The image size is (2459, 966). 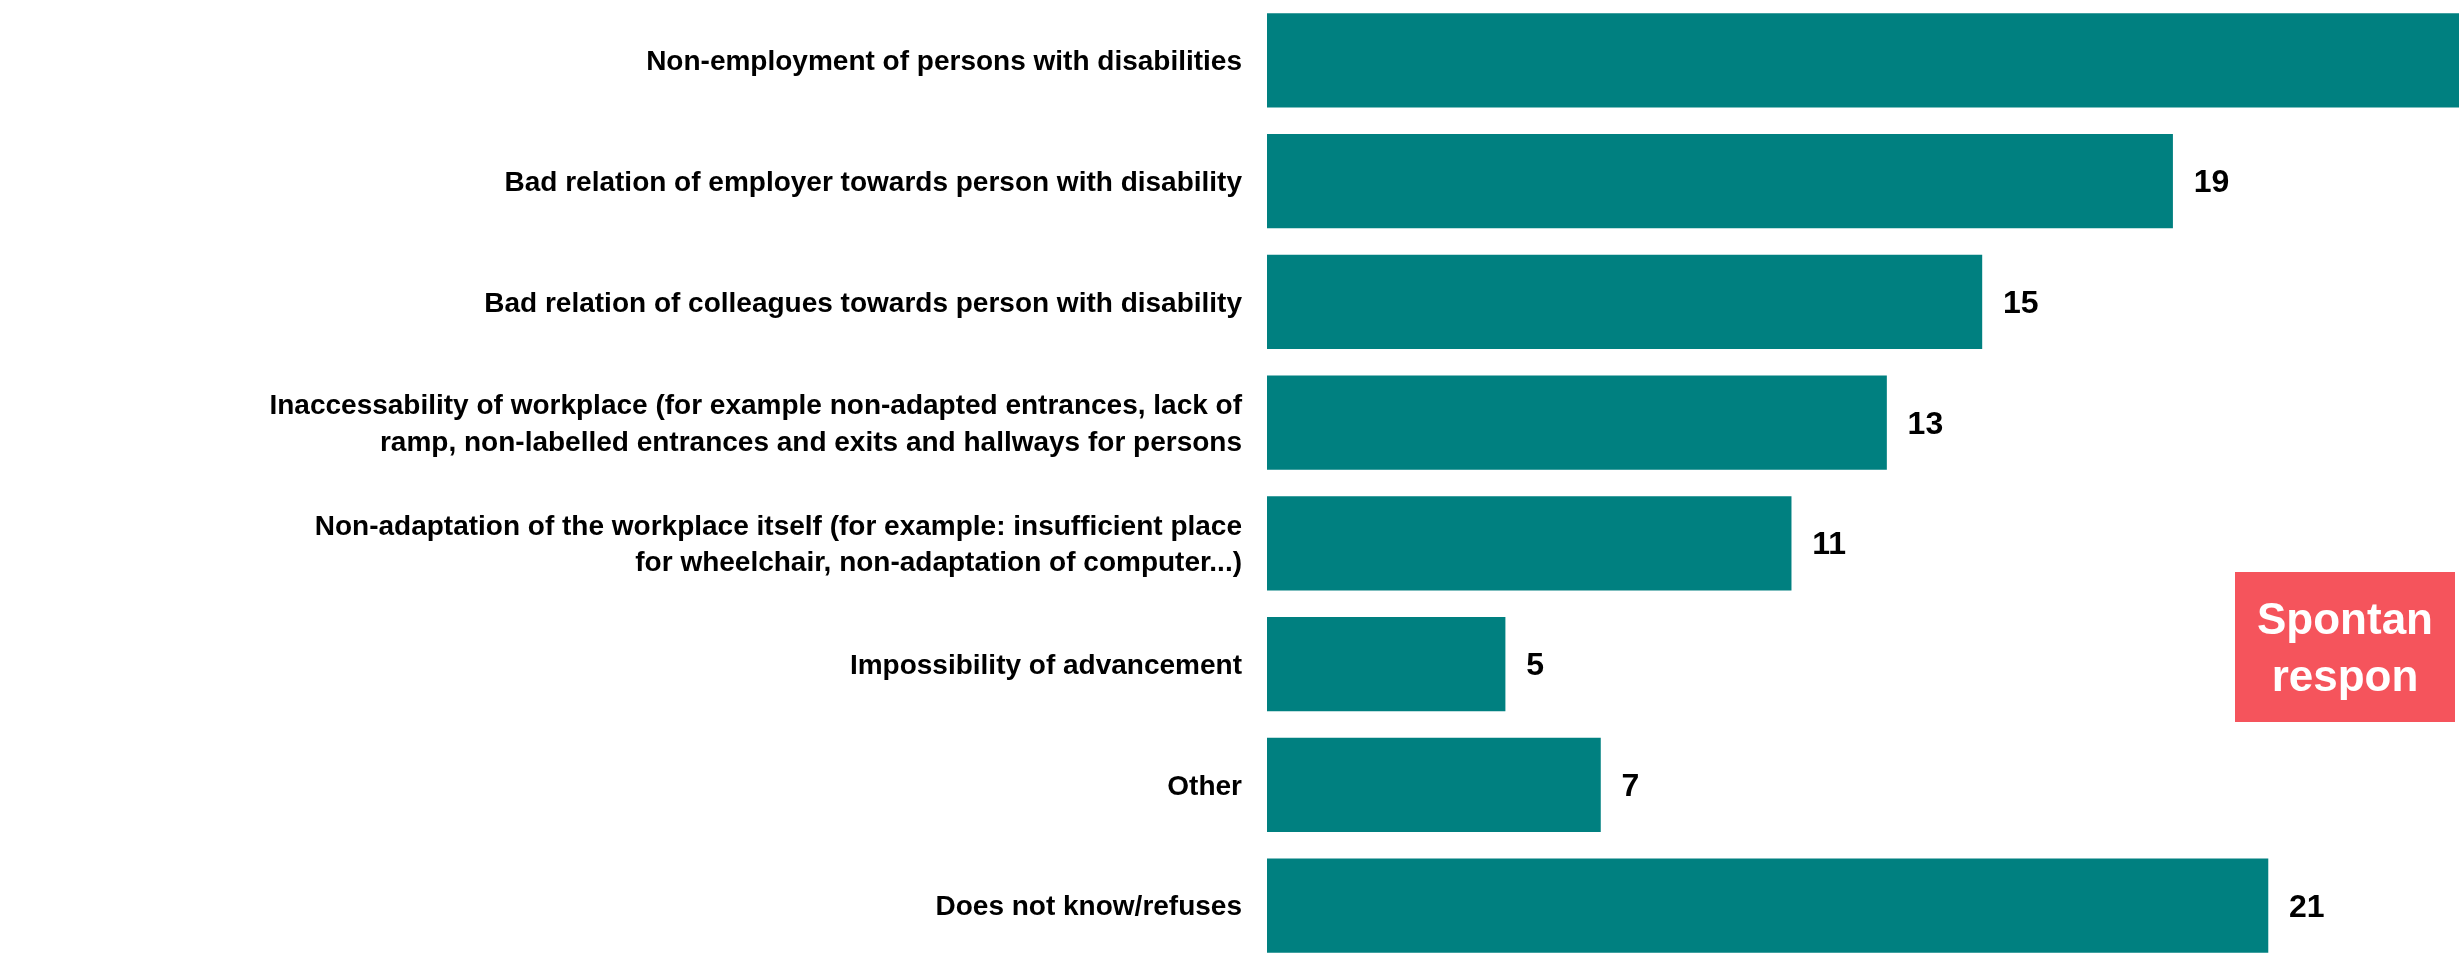 What do you see at coordinates (2345, 647) in the screenshot?
I see `annotation: Spontan respon` at bounding box center [2345, 647].